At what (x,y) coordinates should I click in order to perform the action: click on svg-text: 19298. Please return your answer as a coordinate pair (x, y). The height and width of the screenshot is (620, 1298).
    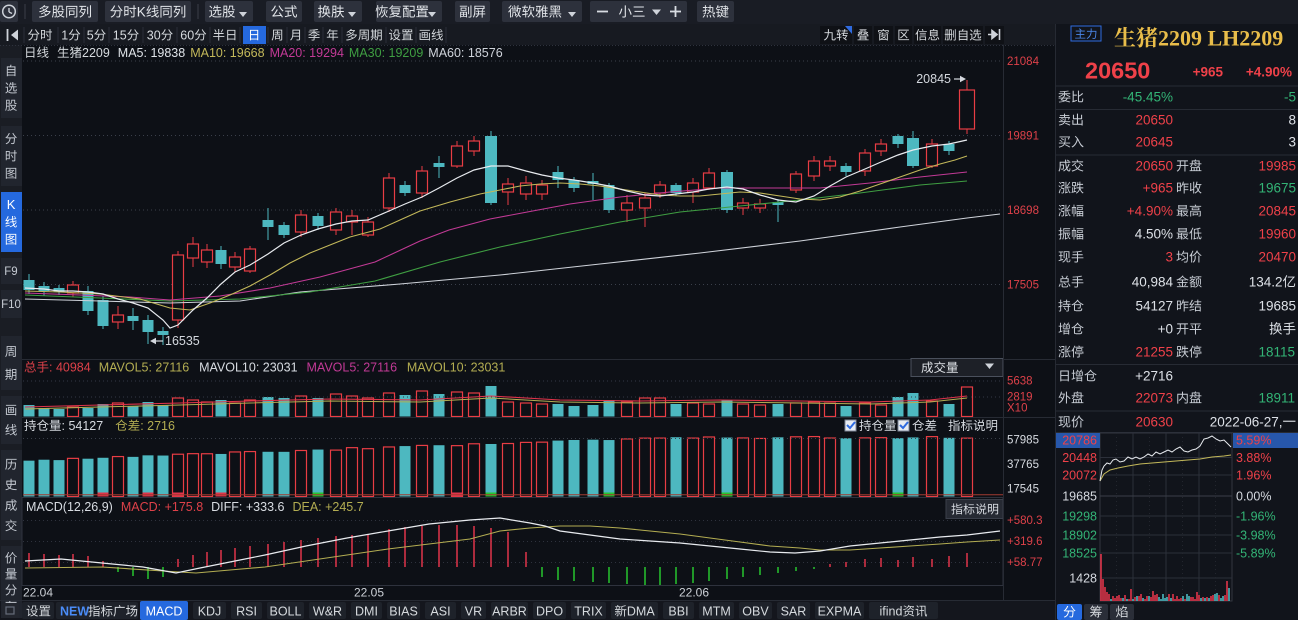
    Looking at the image, I should click on (1079, 517).